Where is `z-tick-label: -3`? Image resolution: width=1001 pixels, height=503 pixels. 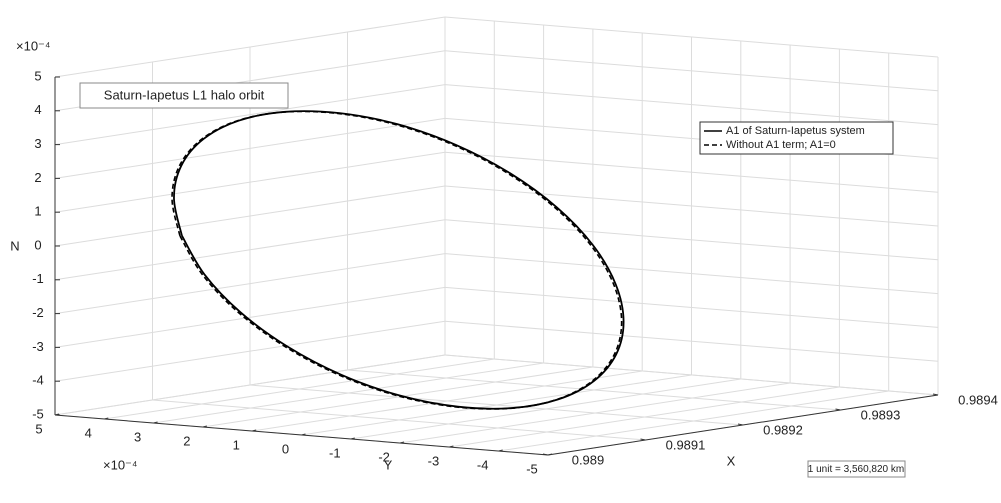 z-tick-label: -3 is located at coordinates (38, 346).